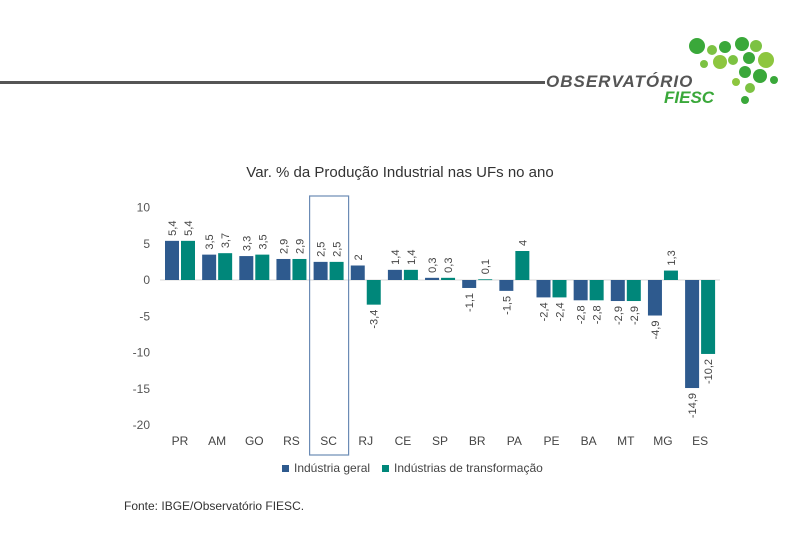 This screenshot has width=800, height=533. I want to click on data-label: -3,4, so click(375, 319).